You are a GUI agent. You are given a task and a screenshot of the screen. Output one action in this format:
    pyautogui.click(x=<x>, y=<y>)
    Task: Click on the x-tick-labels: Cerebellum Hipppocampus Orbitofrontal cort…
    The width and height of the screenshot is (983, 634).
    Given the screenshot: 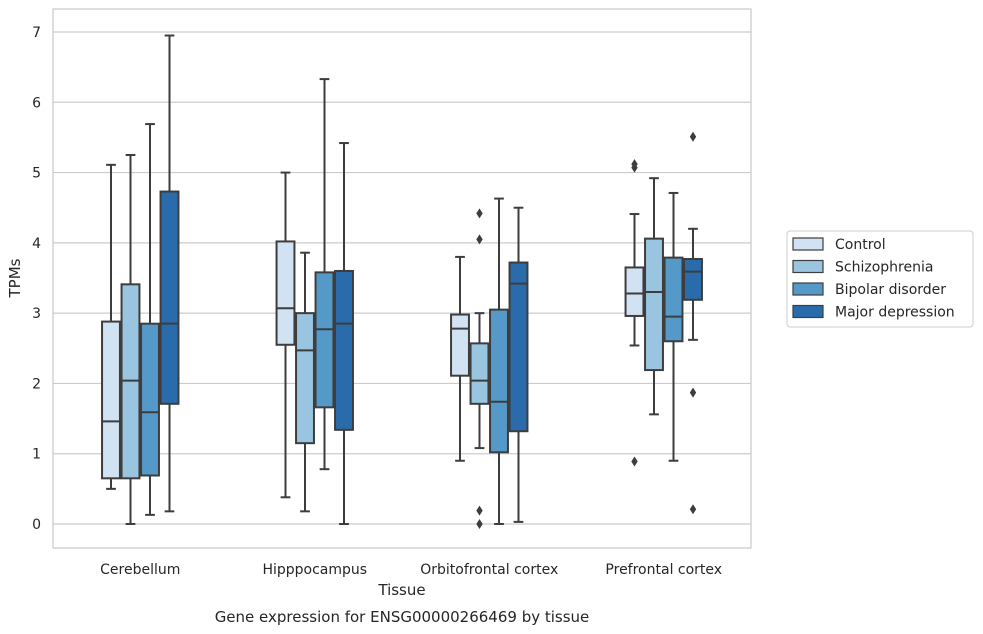 What is the action you would take?
    pyautogui.click(x=411, y=570)
    